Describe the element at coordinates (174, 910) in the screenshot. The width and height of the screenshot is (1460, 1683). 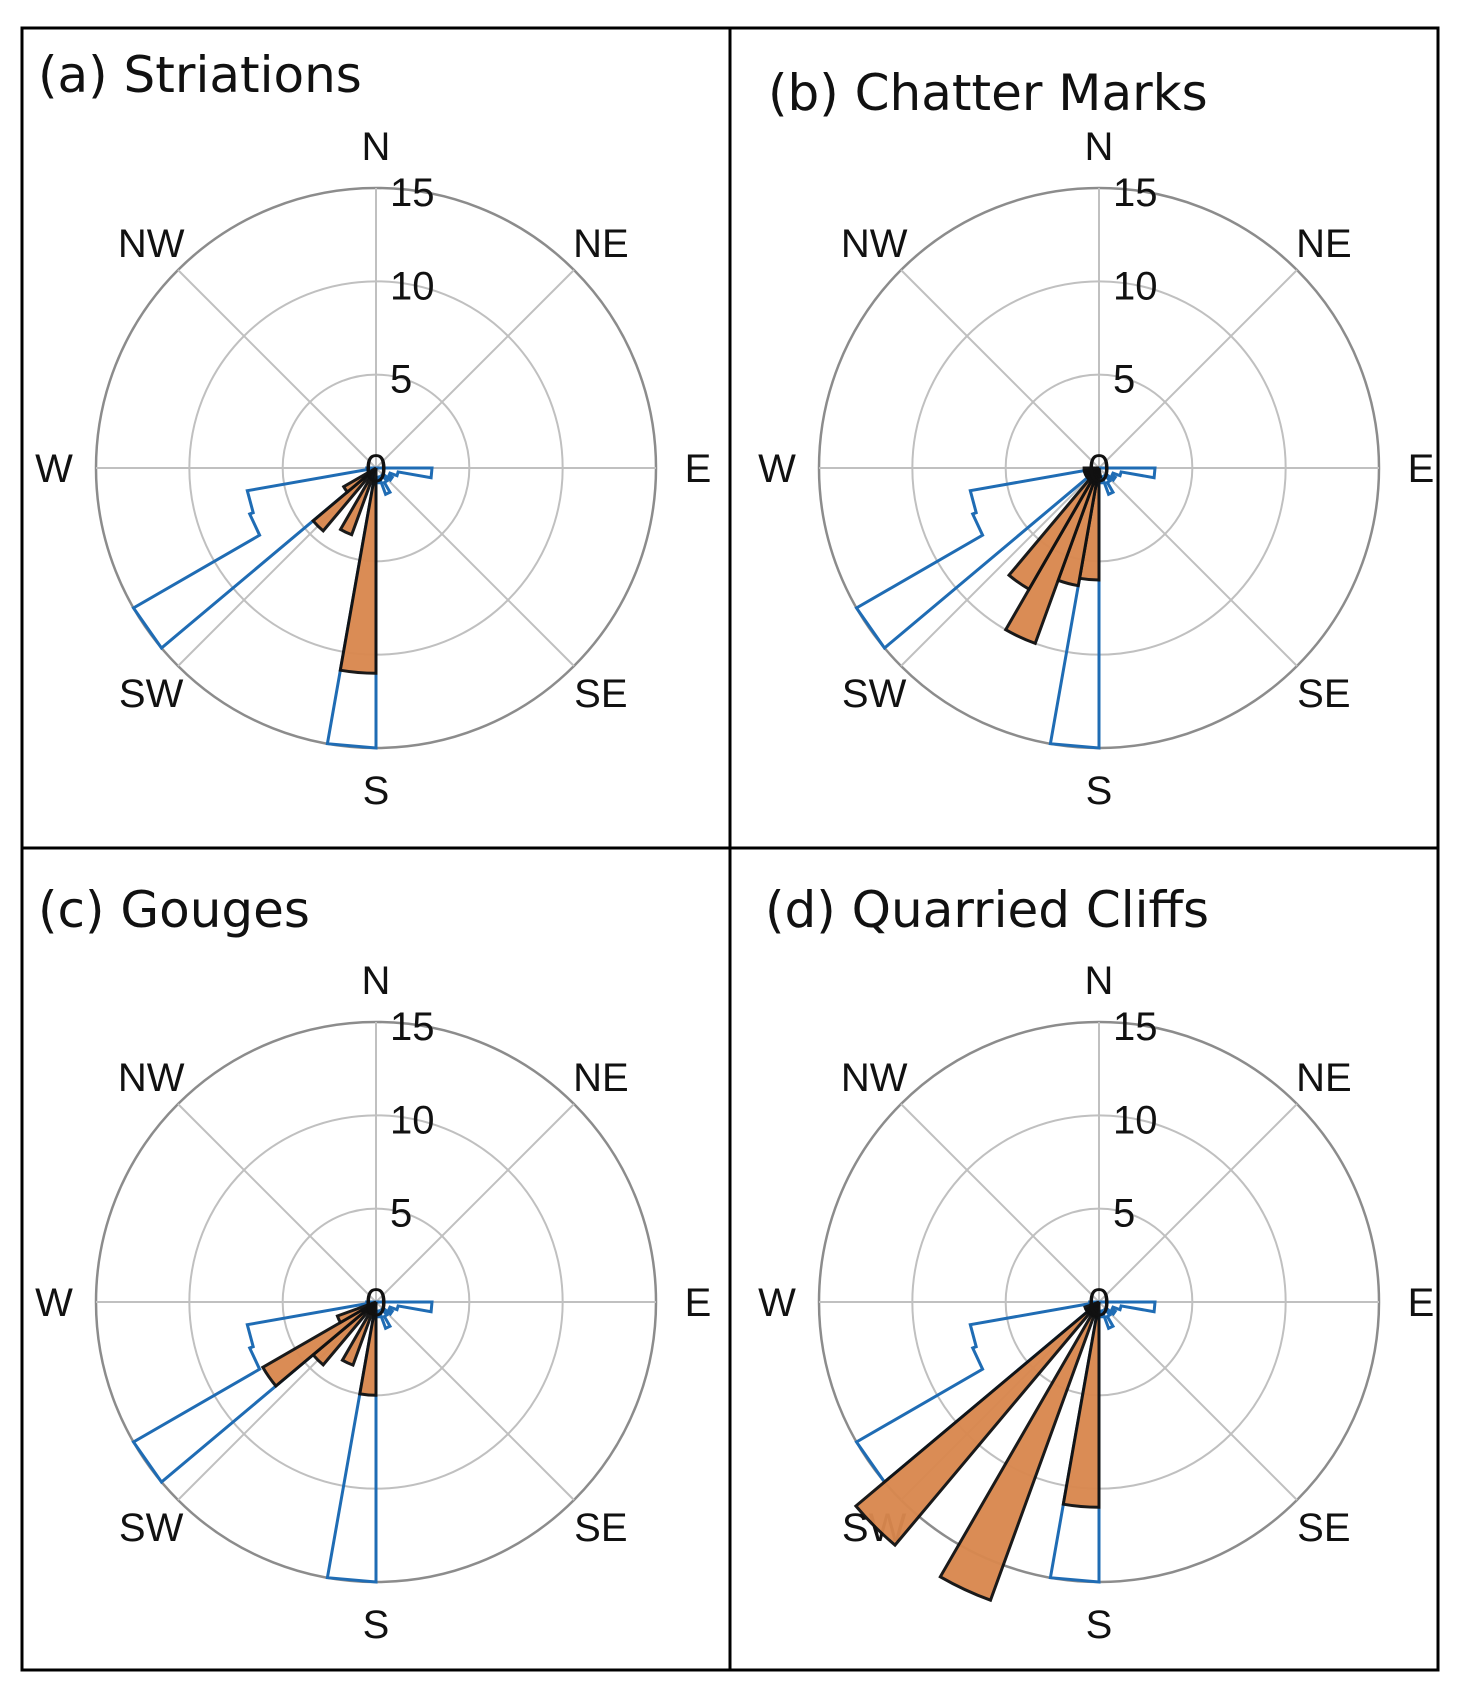
I see `panel-title-c: (c) Gouges` at that location.